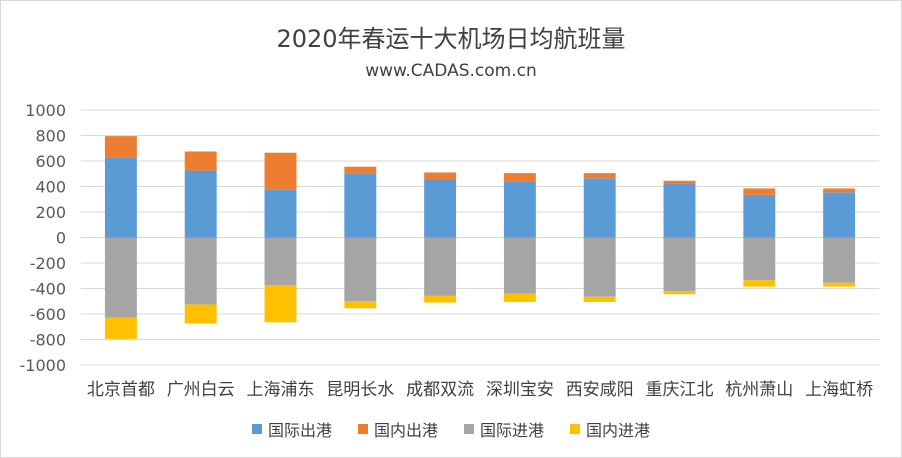 The height and width of the screenshot is (458, 902). I want to click on x-tick-label: 成都双流, so click(440, 390).